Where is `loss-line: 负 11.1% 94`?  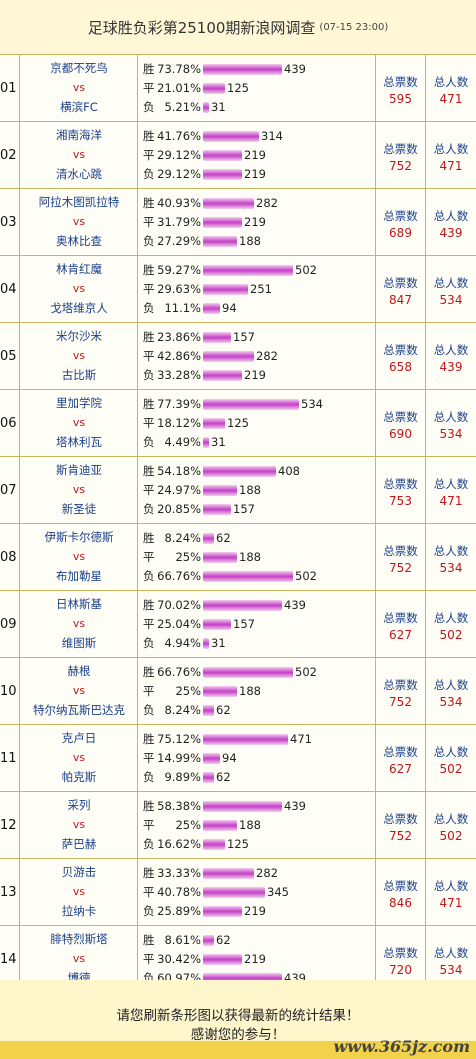
loss-line: 负 11.1% 94 is located at coordinates (190, 308).